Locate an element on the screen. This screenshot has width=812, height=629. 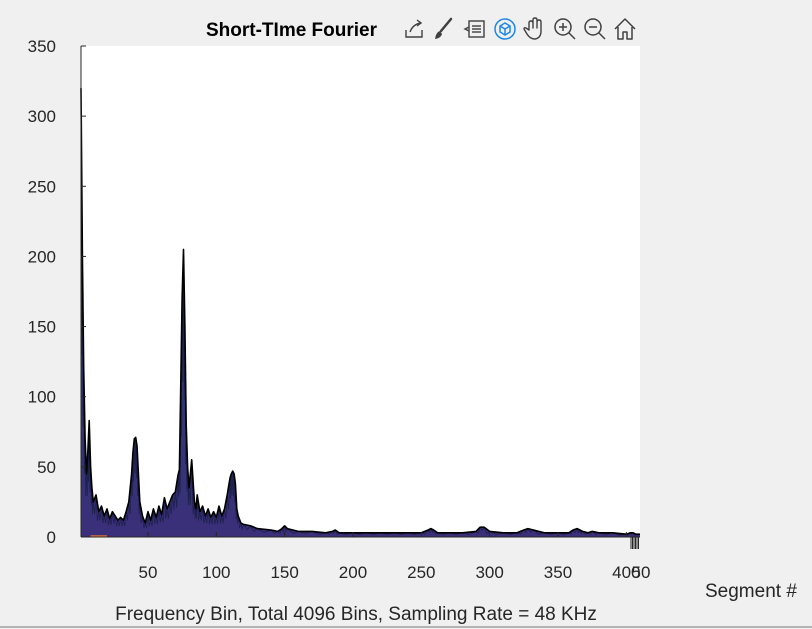
home-icon is located at coordinates (625, 29).